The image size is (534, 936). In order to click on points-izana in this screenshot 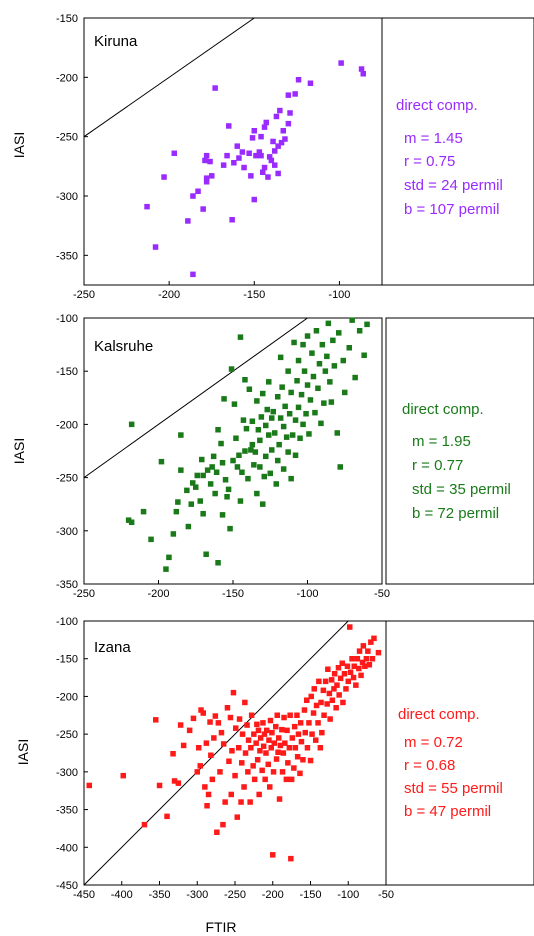, I will do `click(234, 743)`.